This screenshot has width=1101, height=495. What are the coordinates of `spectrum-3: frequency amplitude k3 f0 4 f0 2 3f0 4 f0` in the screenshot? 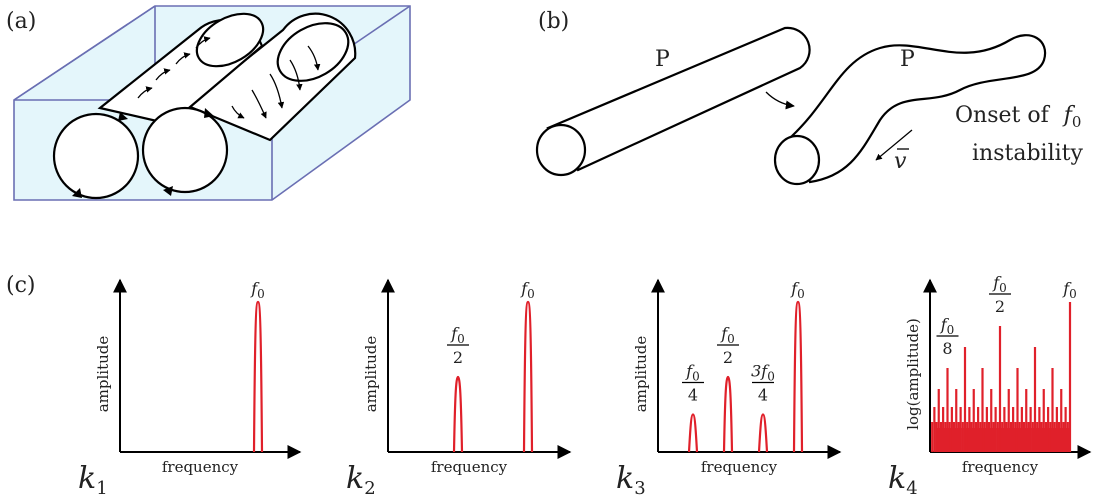 It's located at (729, 386).